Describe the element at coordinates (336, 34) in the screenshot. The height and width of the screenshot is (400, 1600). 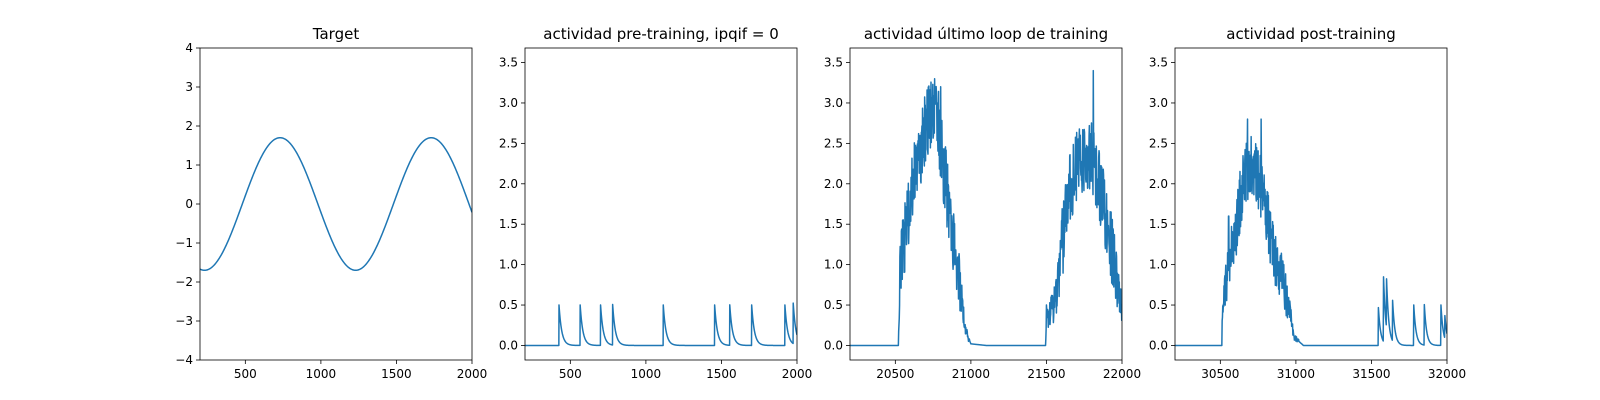
I see `subplot-title: Target` at that location.